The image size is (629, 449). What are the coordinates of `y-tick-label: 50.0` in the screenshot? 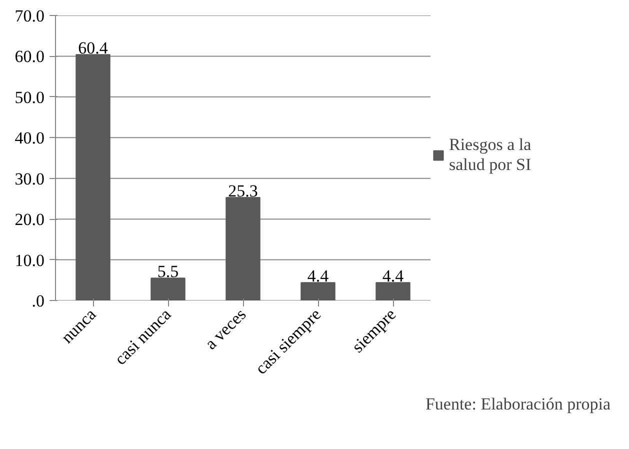 It's located at (29, 97).